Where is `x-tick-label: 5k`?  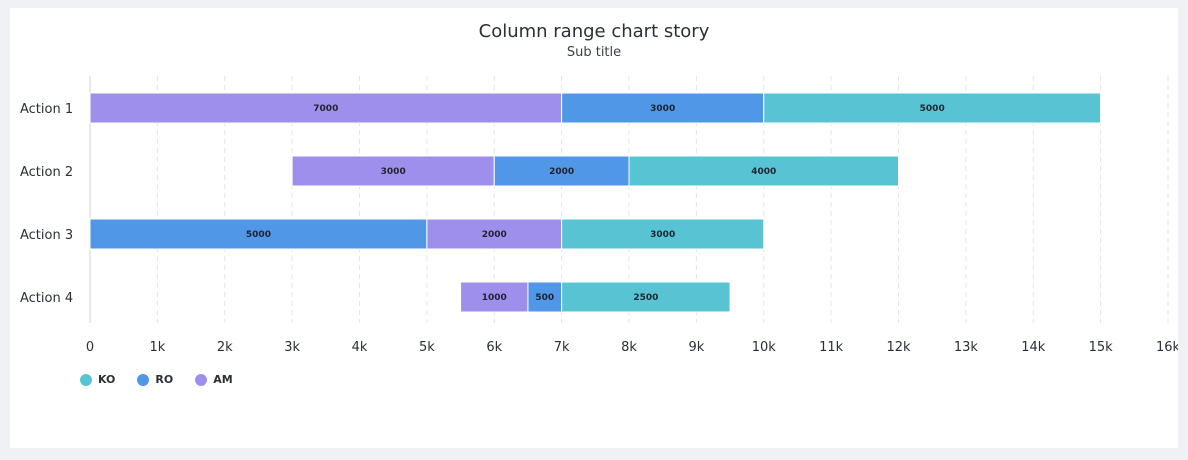
x-tick-label: 5k is located at coordinates (427, 347).